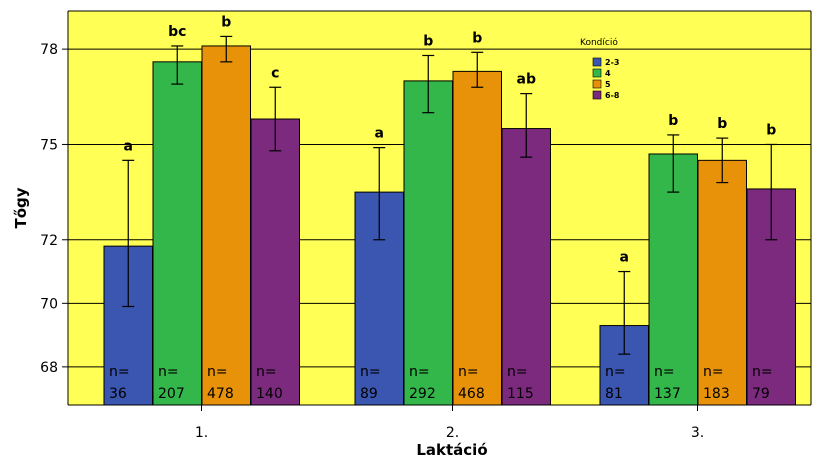 This screenshot has height=459, width=823. What do you see at coordinates (201, 433) in the screenshot?
I see `x-tick-label: 1.` at bounding box center [201, 433].